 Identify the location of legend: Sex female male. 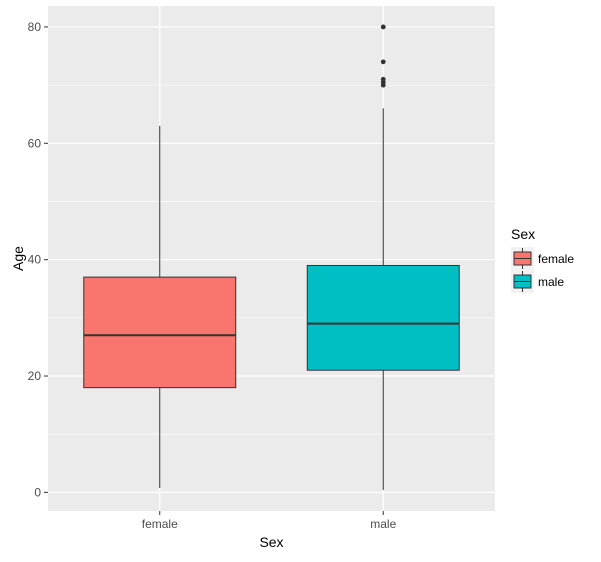
(542, 259).